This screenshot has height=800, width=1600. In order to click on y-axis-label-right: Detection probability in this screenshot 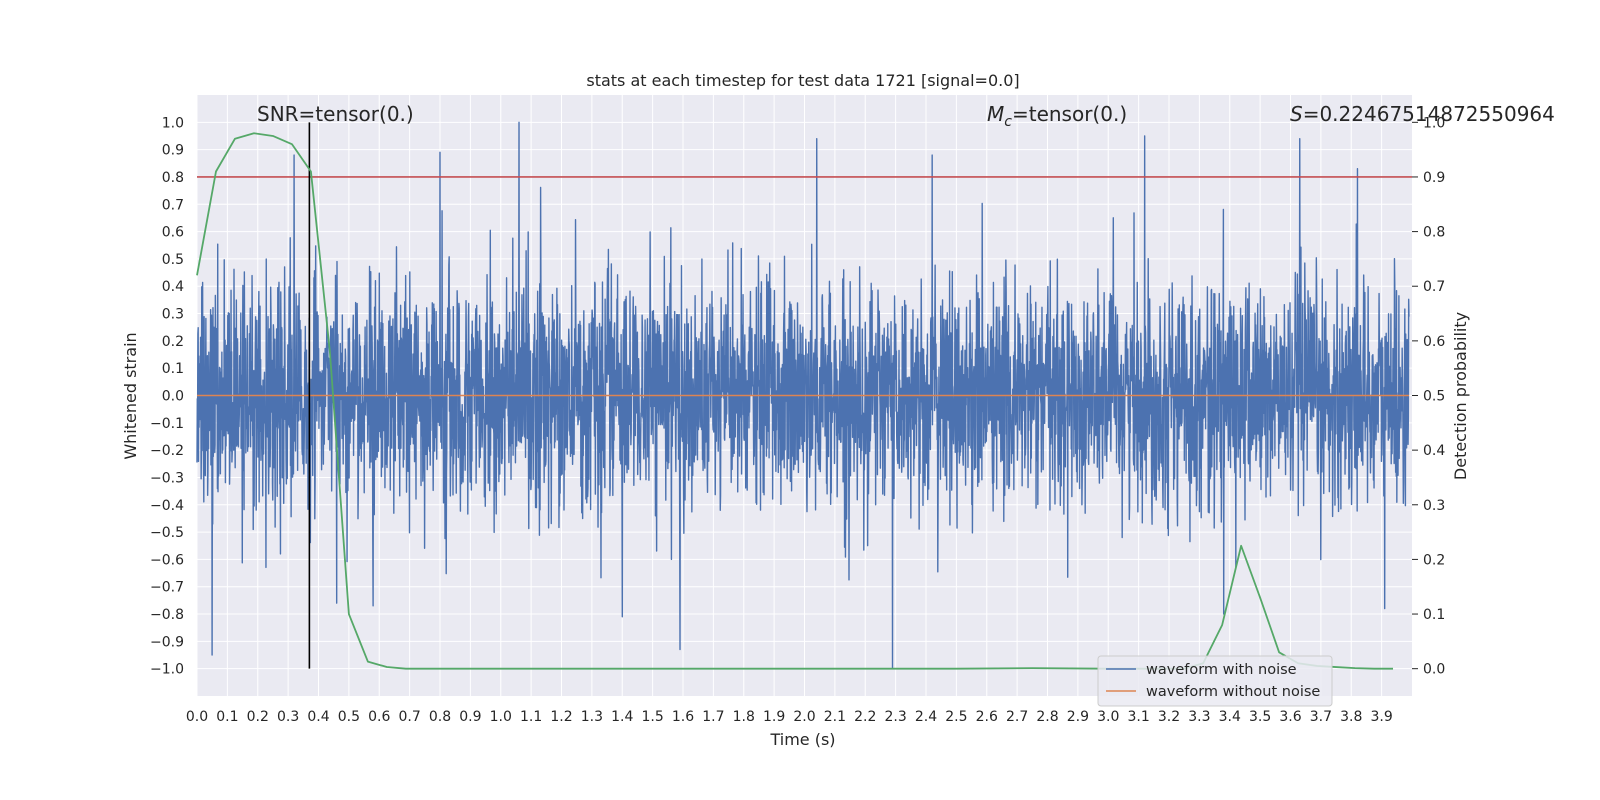, I will do `click(1460, 396)`.